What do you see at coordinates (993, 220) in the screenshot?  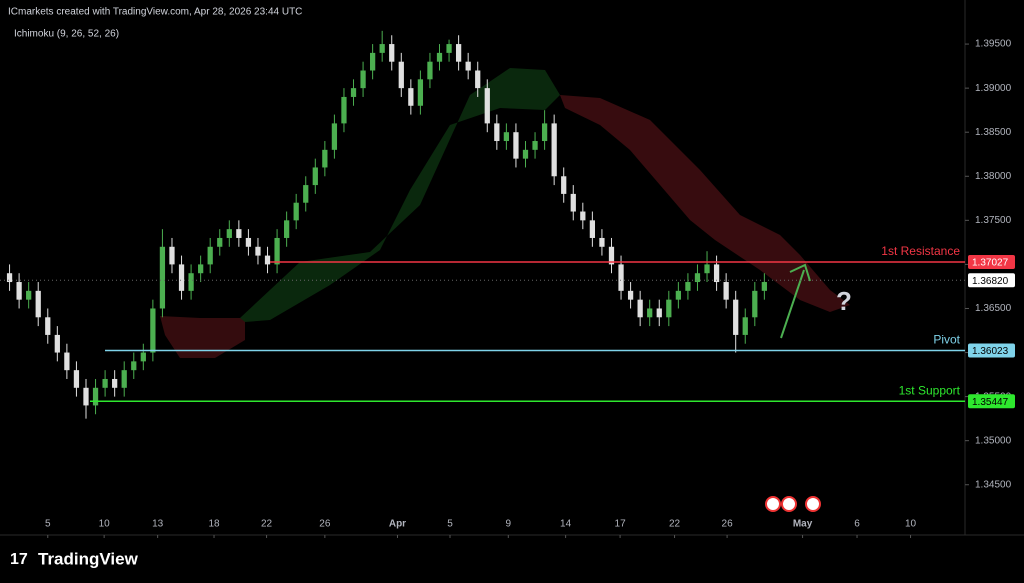 I see `y-tick-label: 1.37500` at bounding box center [993, 220].